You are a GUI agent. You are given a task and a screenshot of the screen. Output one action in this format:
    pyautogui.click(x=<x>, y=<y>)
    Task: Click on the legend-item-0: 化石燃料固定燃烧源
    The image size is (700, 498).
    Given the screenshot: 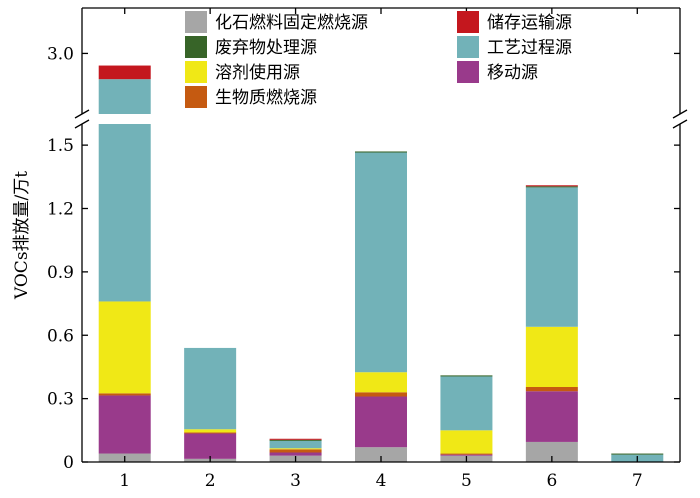 What is the action you would take?
    pyautogui.click(x=276, y=22)
    